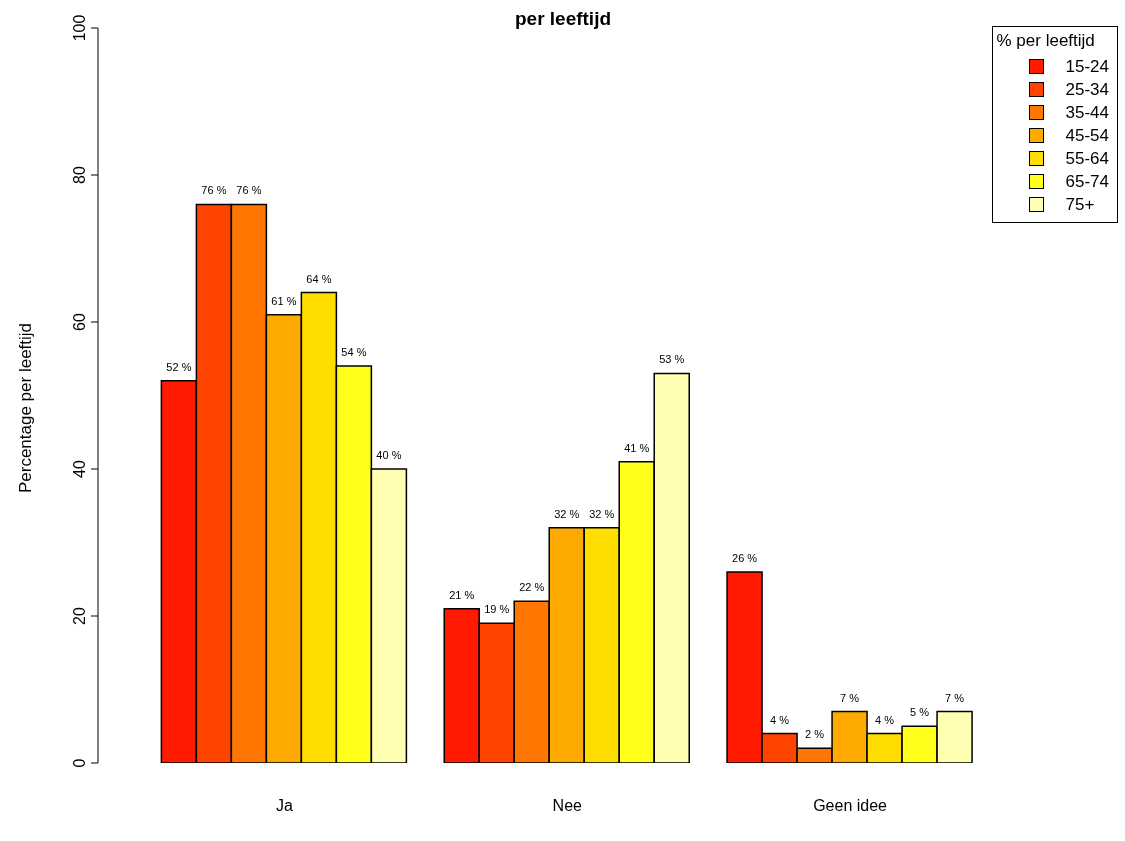 The image size is (1125, 841). What do you see at coordinates (672, 359) in the screenshot?
I see `data-label: 53 %` at bounding box center [672, 359].